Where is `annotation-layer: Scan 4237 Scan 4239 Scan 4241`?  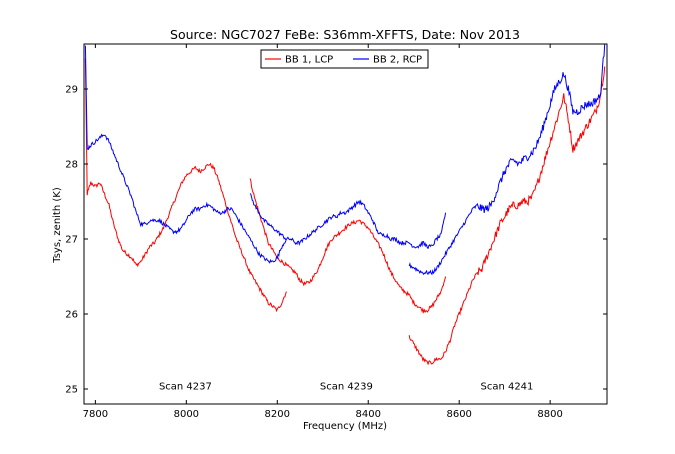
annotation-layer: Scan 4237 Scan 4239 Scan 4241 is located at coordinates (346, 386).